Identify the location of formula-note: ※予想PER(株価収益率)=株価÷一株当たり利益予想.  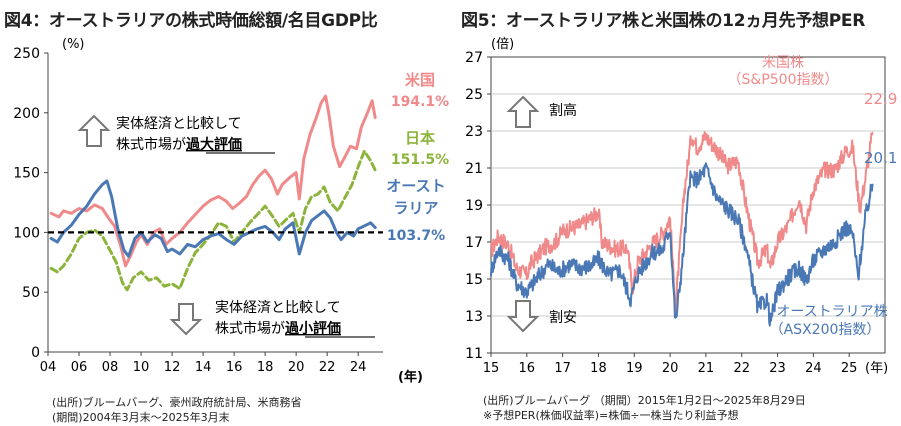
(611, 415).